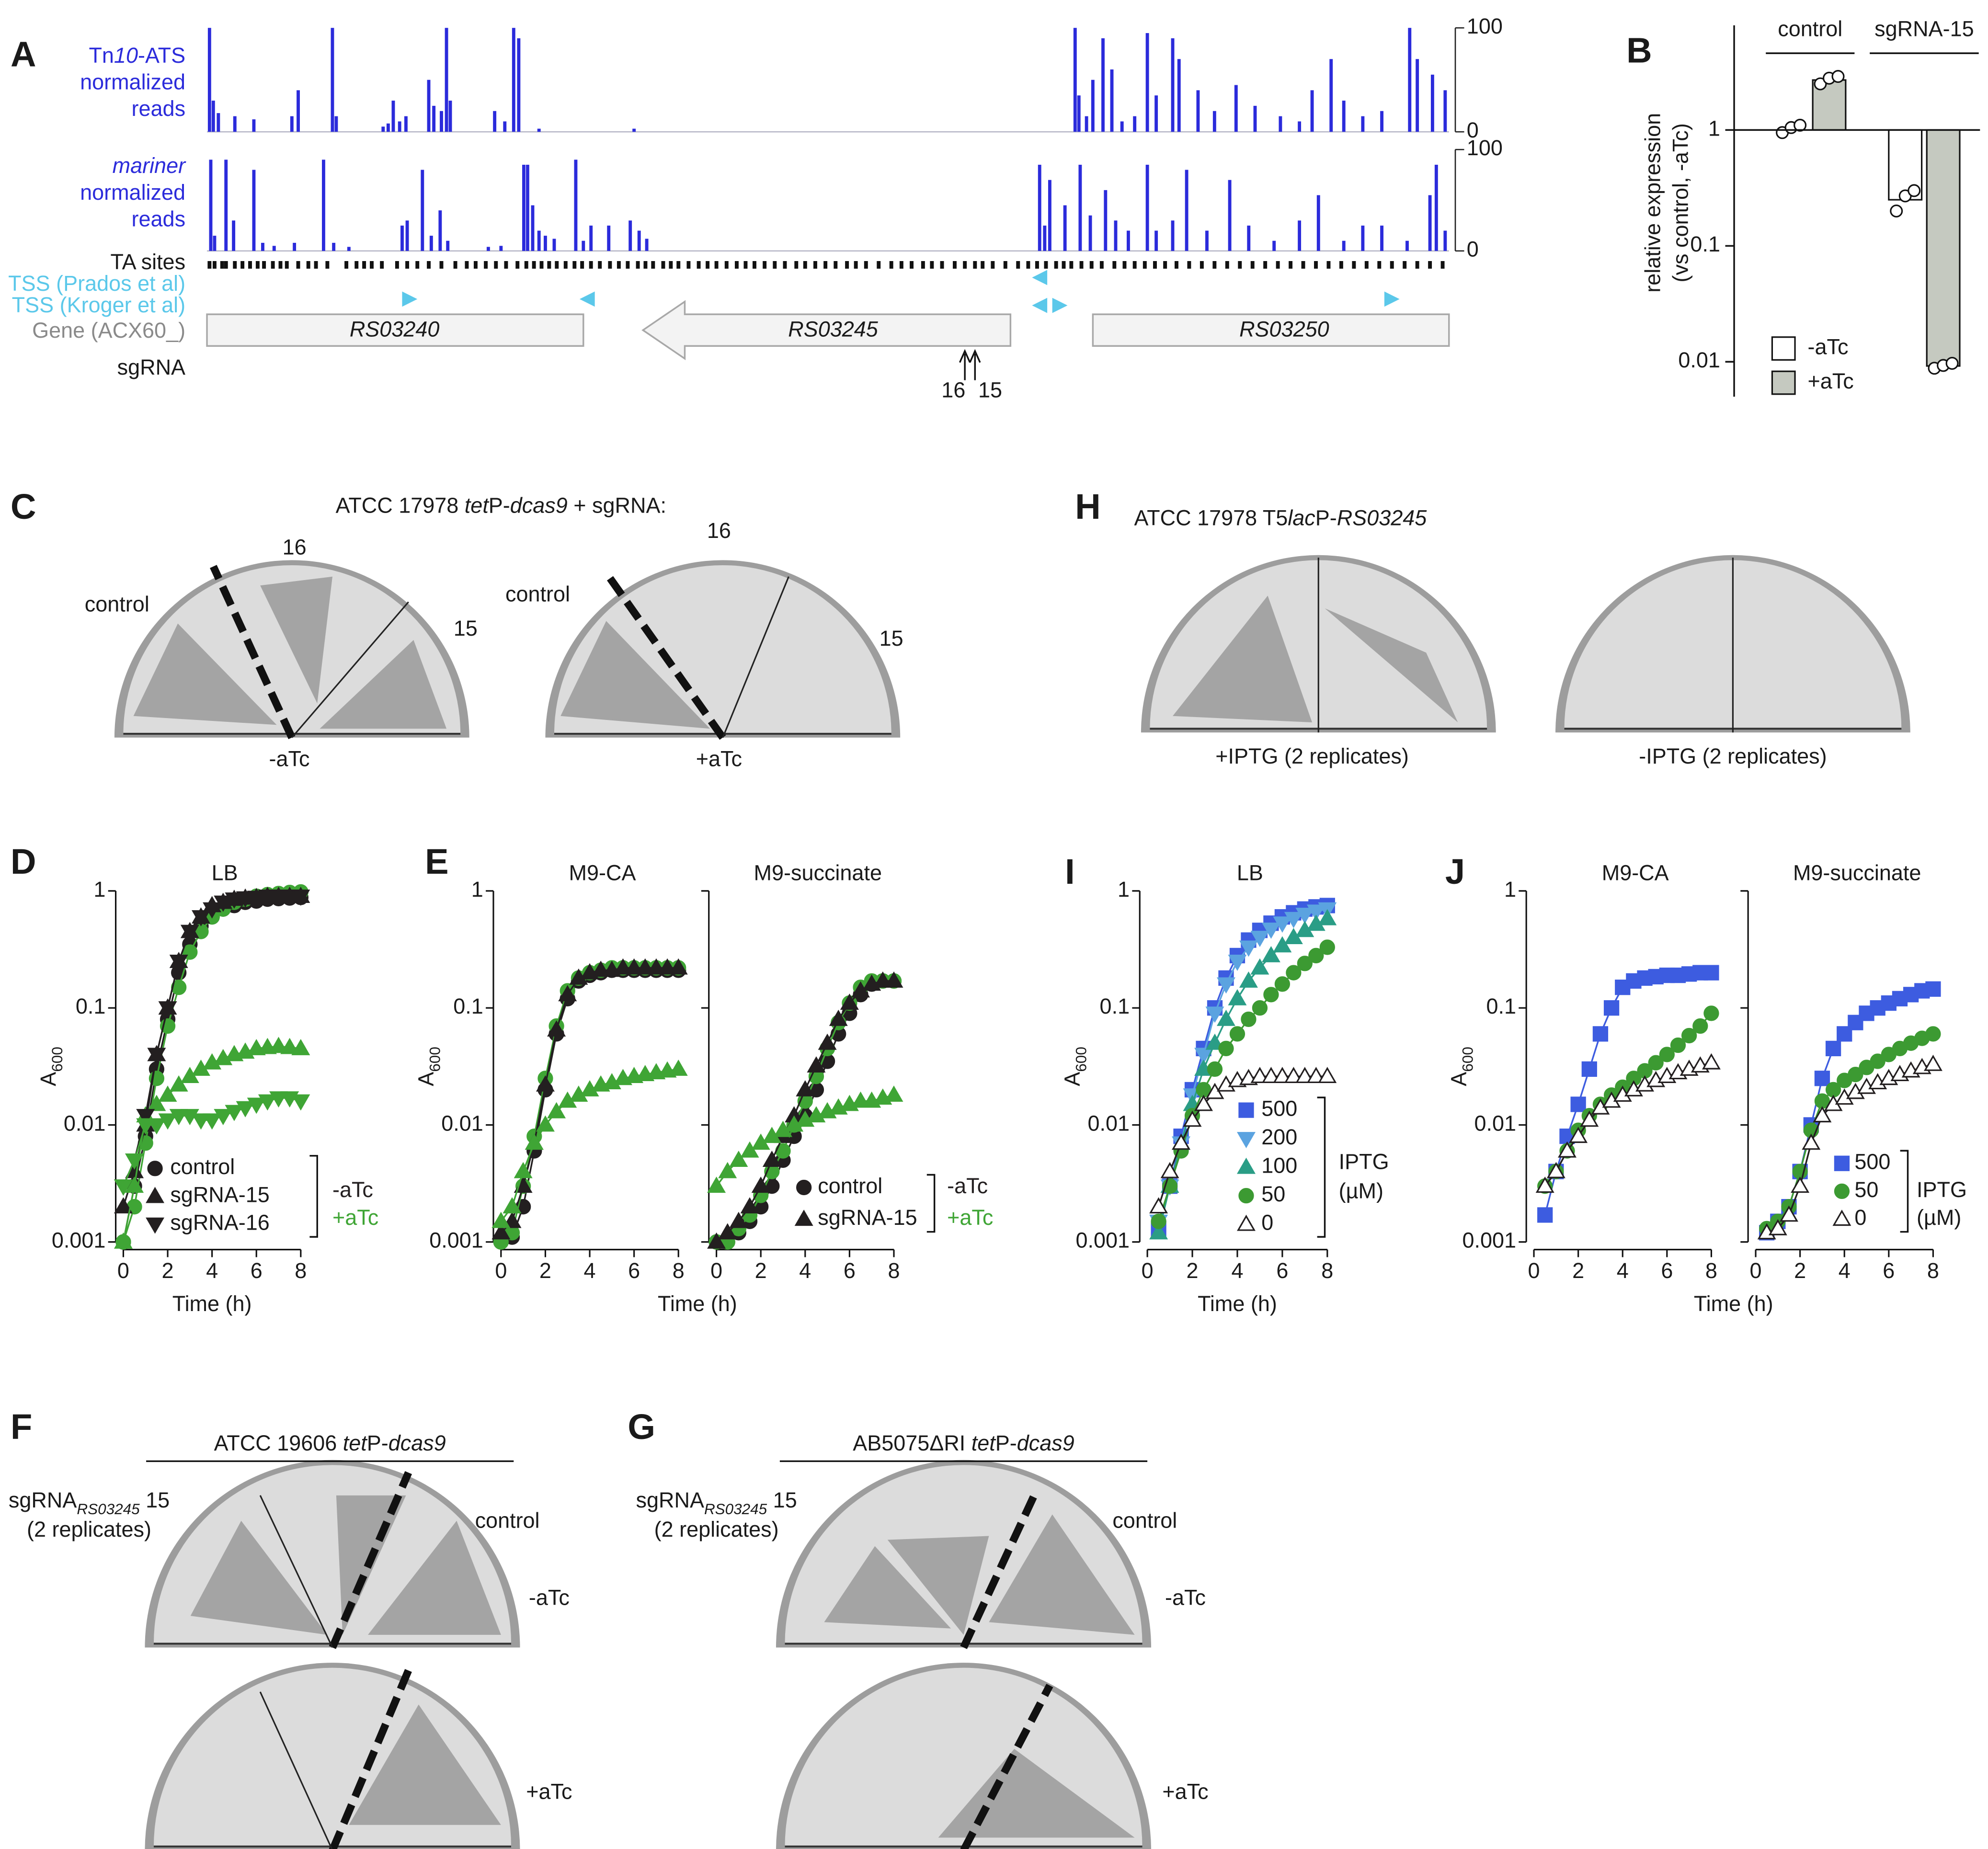 Image resolution: width=1988 pixels, height=1849 pixels. I want to click on x-tick-label: 0, so click(716, 1270).